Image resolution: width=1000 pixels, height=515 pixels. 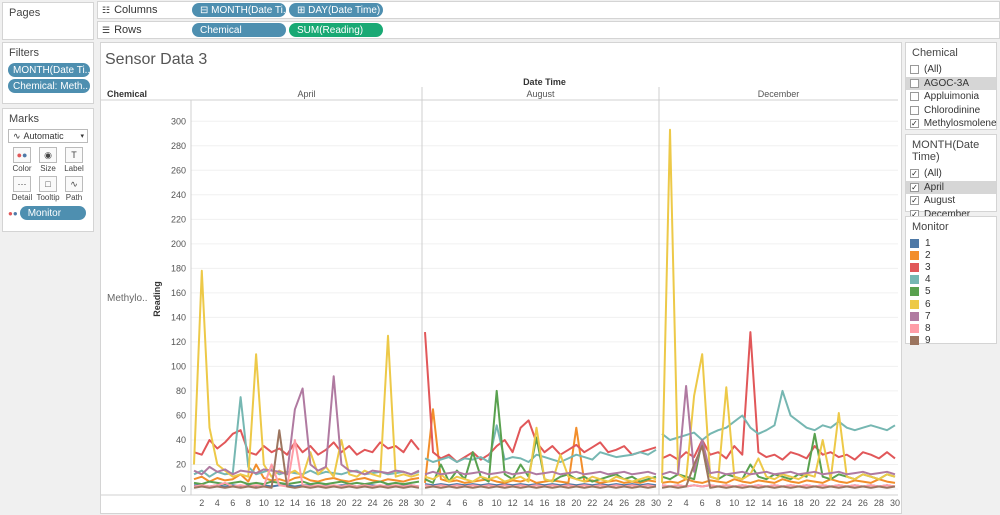 What do you see at coordinates (22, 160) in the screenshot?
I see `color-button: ● ● Color` at bounding box center [22, 160].